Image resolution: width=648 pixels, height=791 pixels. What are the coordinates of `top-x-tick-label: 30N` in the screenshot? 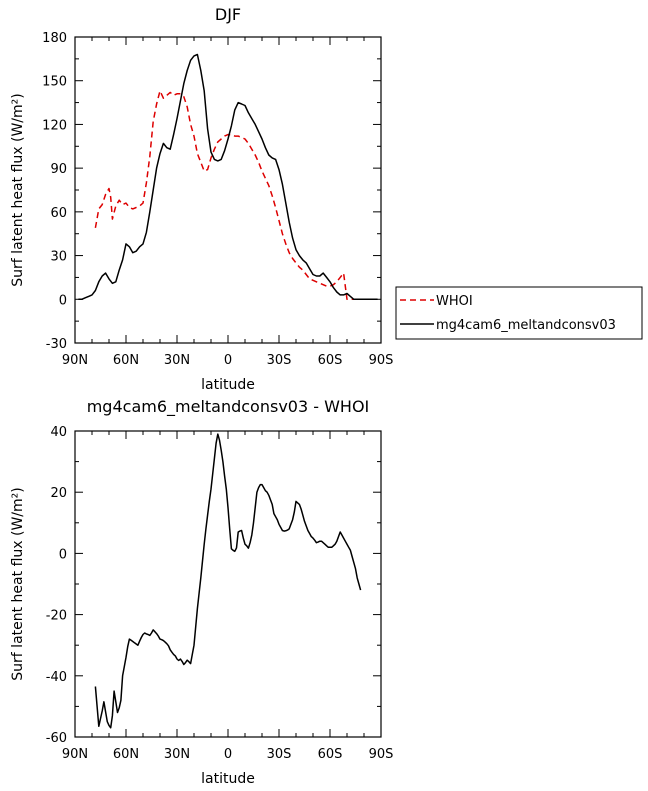 It's located at (177, 360).